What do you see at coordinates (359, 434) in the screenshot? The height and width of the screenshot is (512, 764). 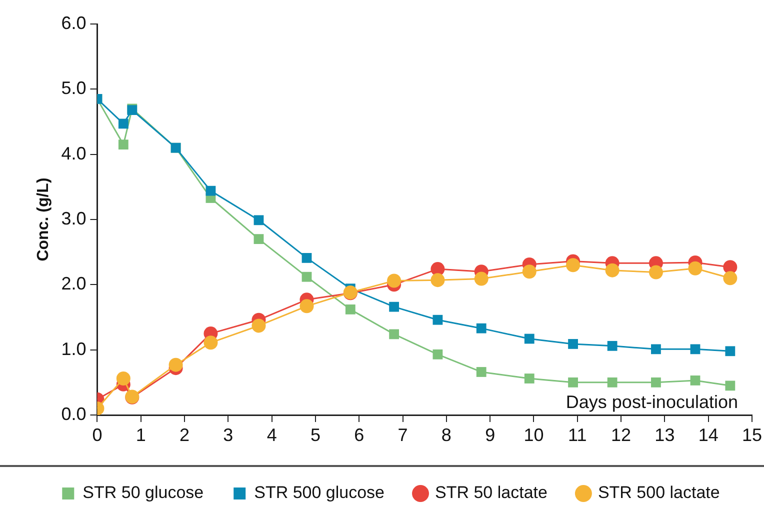 I see `x-tick-label: 6` at bounding box center [359, 434].